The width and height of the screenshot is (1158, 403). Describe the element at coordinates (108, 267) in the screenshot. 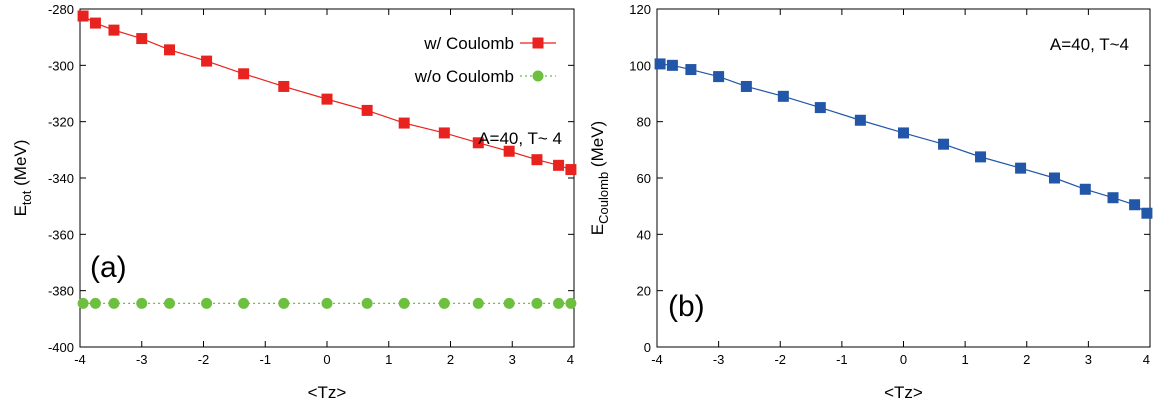

I see `panel-label: (a)` at that location.